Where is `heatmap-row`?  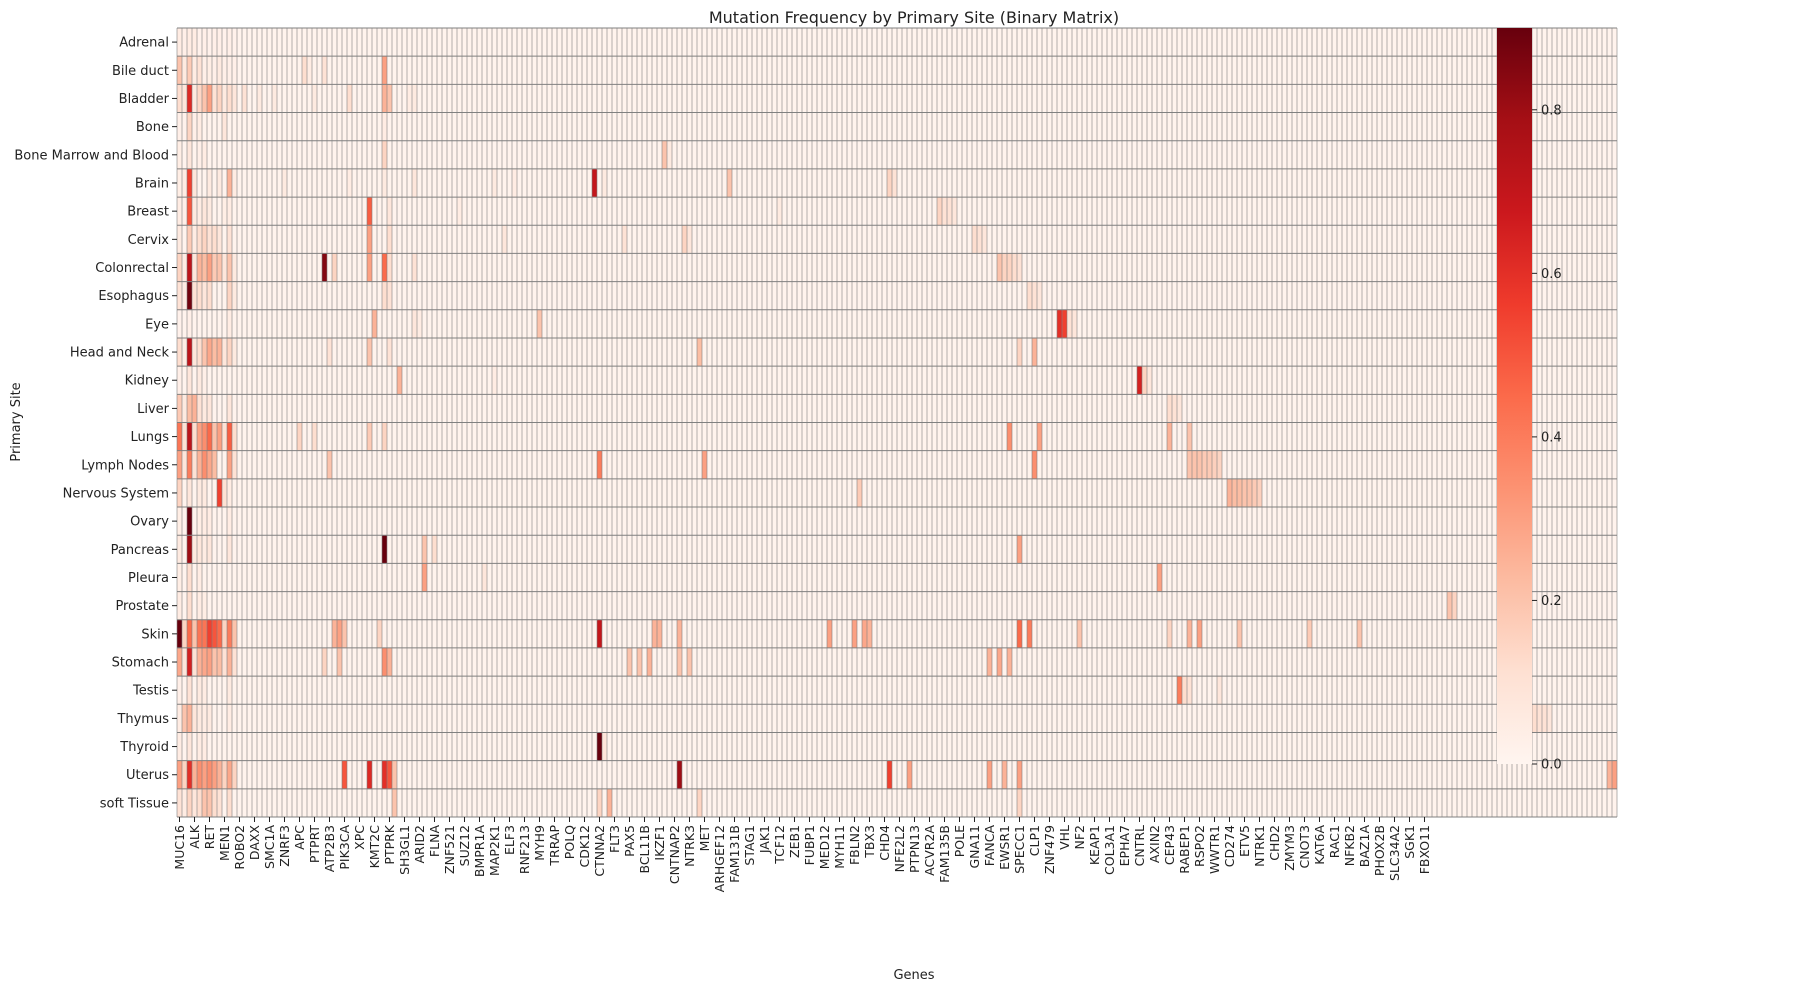
heatmap-row is located at coordinates (897, 183).